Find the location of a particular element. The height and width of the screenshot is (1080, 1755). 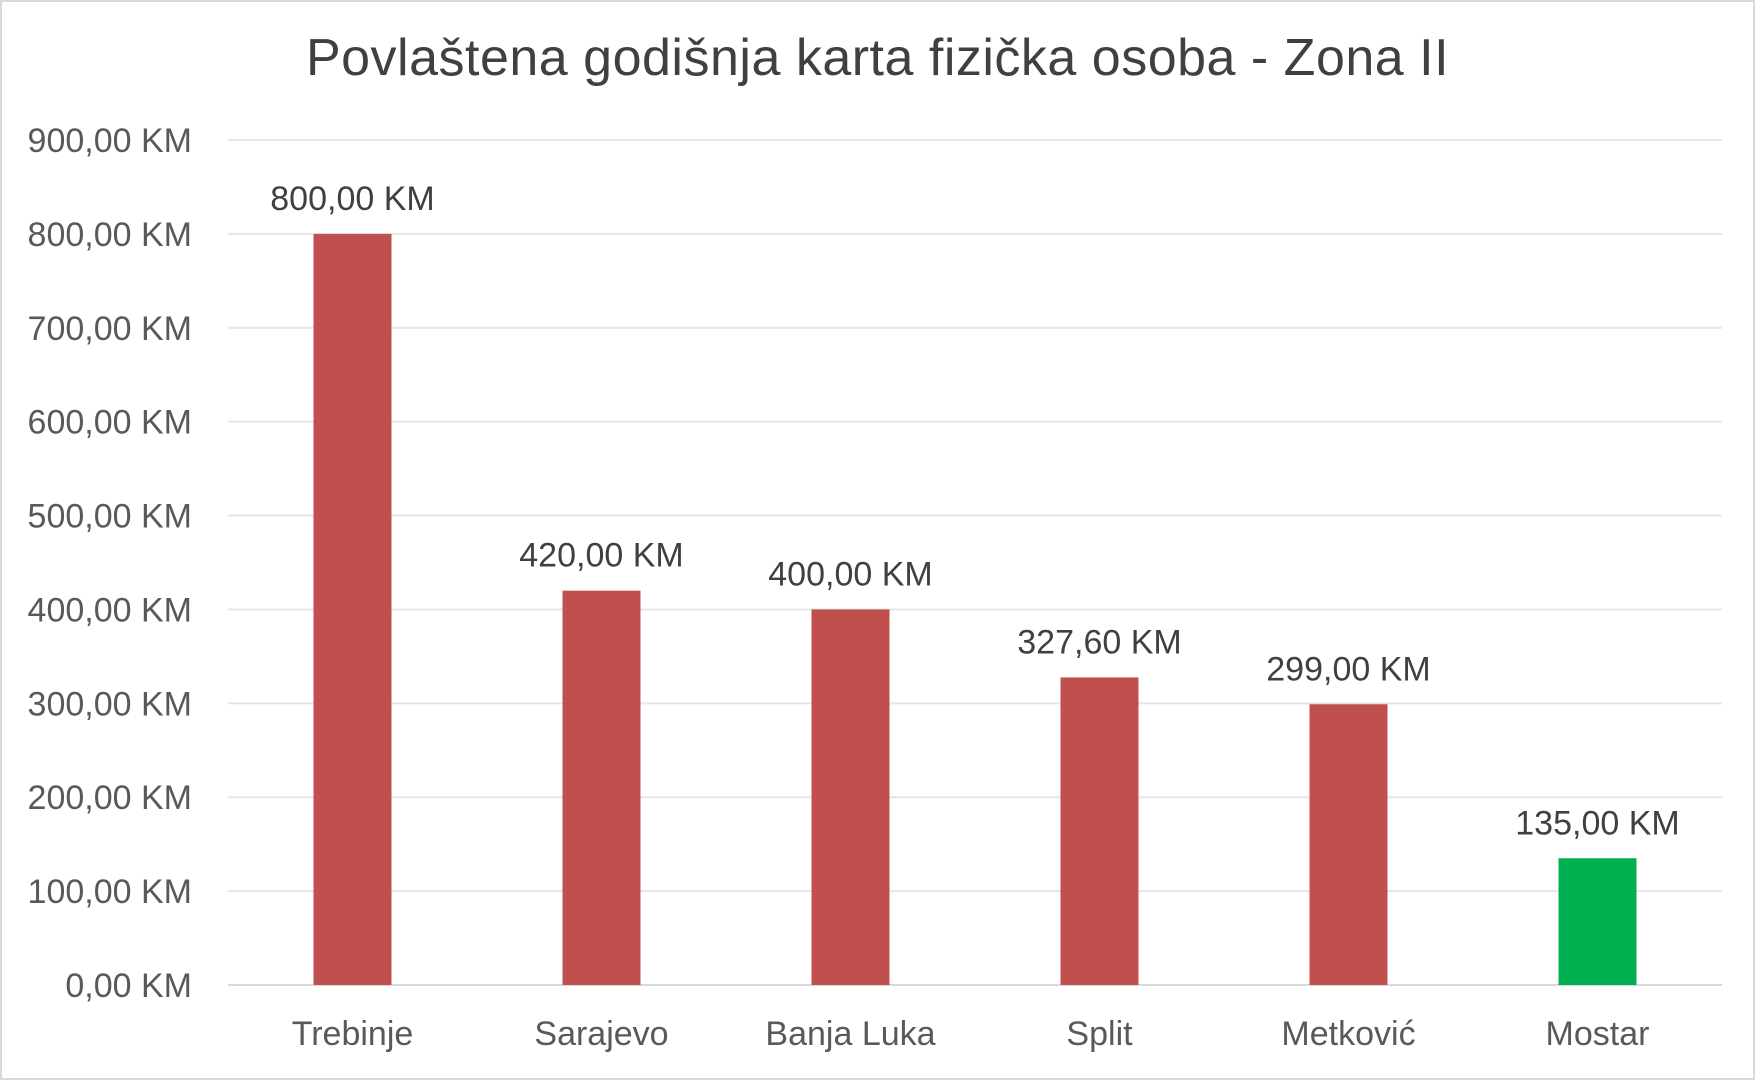

x-category-label: Sarajevo is located at coordinates (601, 1034).